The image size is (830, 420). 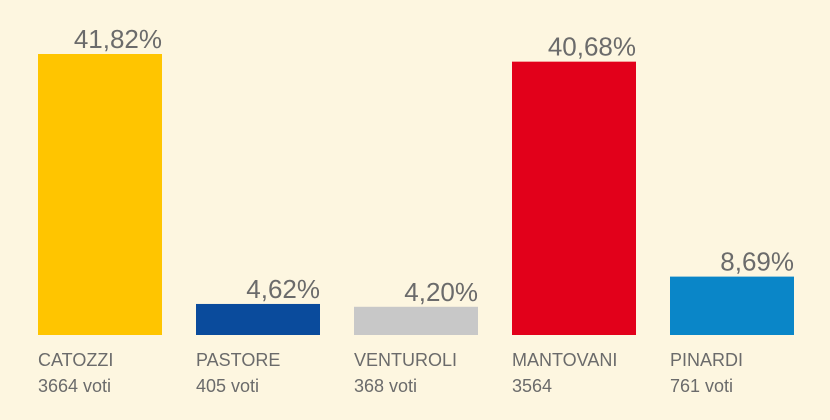 What do you see at coordinates (405, 360) in the screenshot?
I see `category-label-venturoli: VENTUROLI` at bounding box center [405, 360].